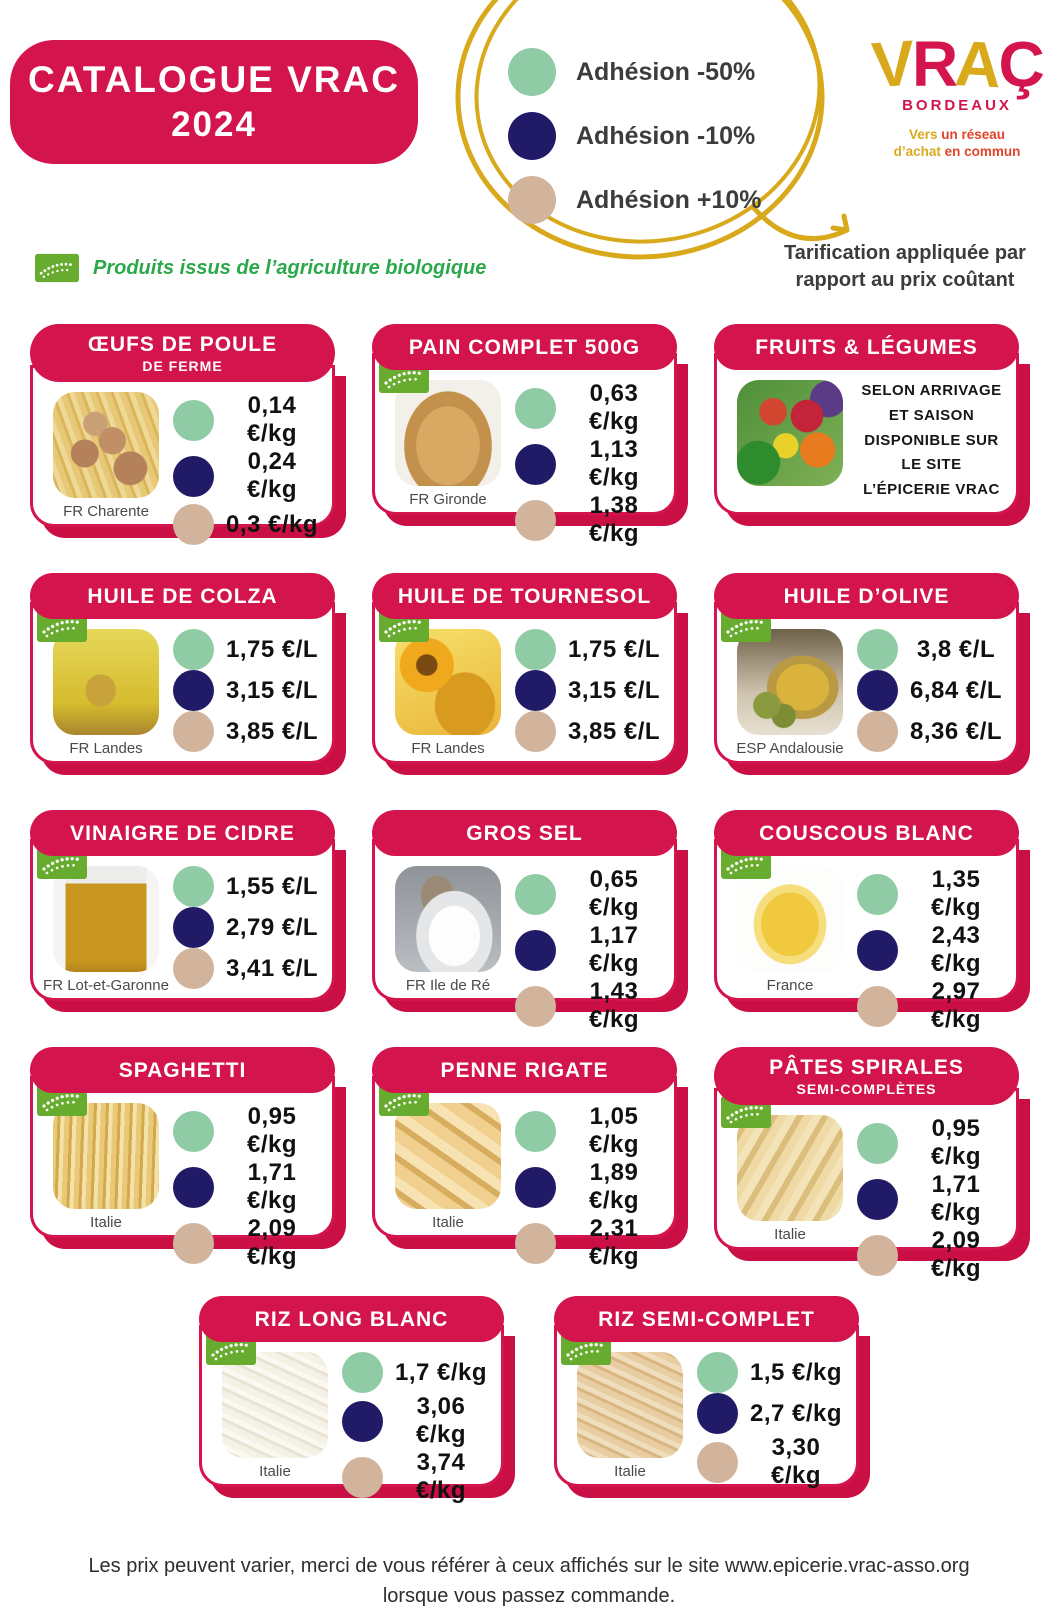  I want to click on product-title: PAIN COMPLET 500G, so click(524, 347).